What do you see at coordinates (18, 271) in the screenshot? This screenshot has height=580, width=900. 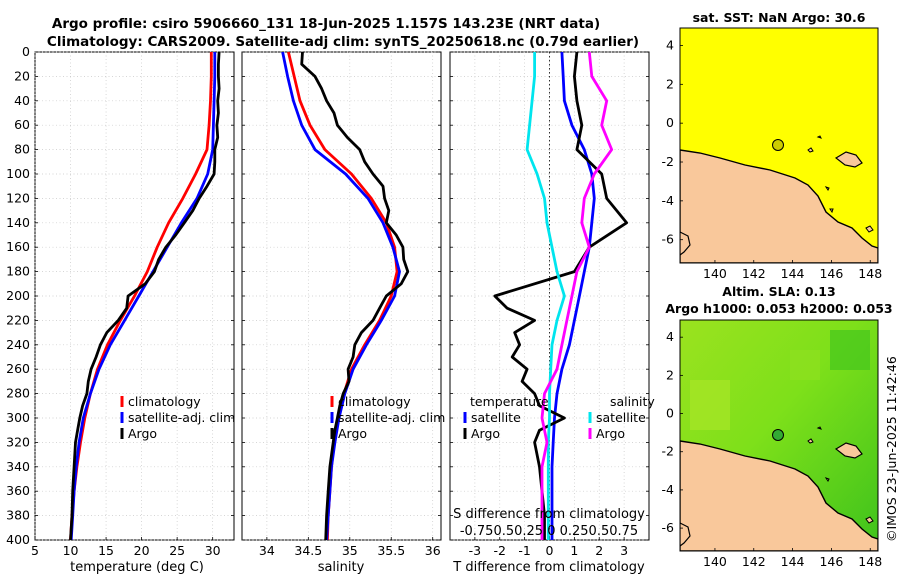 I see `ytick-label: 180` at bounding box center [18, 271].